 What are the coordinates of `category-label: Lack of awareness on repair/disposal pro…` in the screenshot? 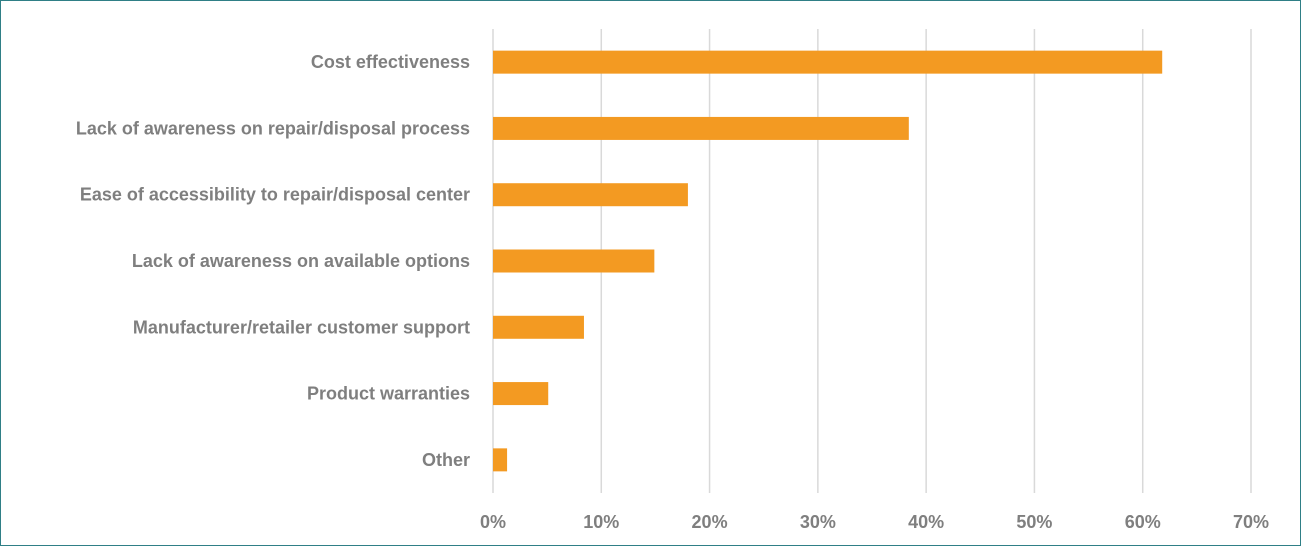 It's located at (273, 128).